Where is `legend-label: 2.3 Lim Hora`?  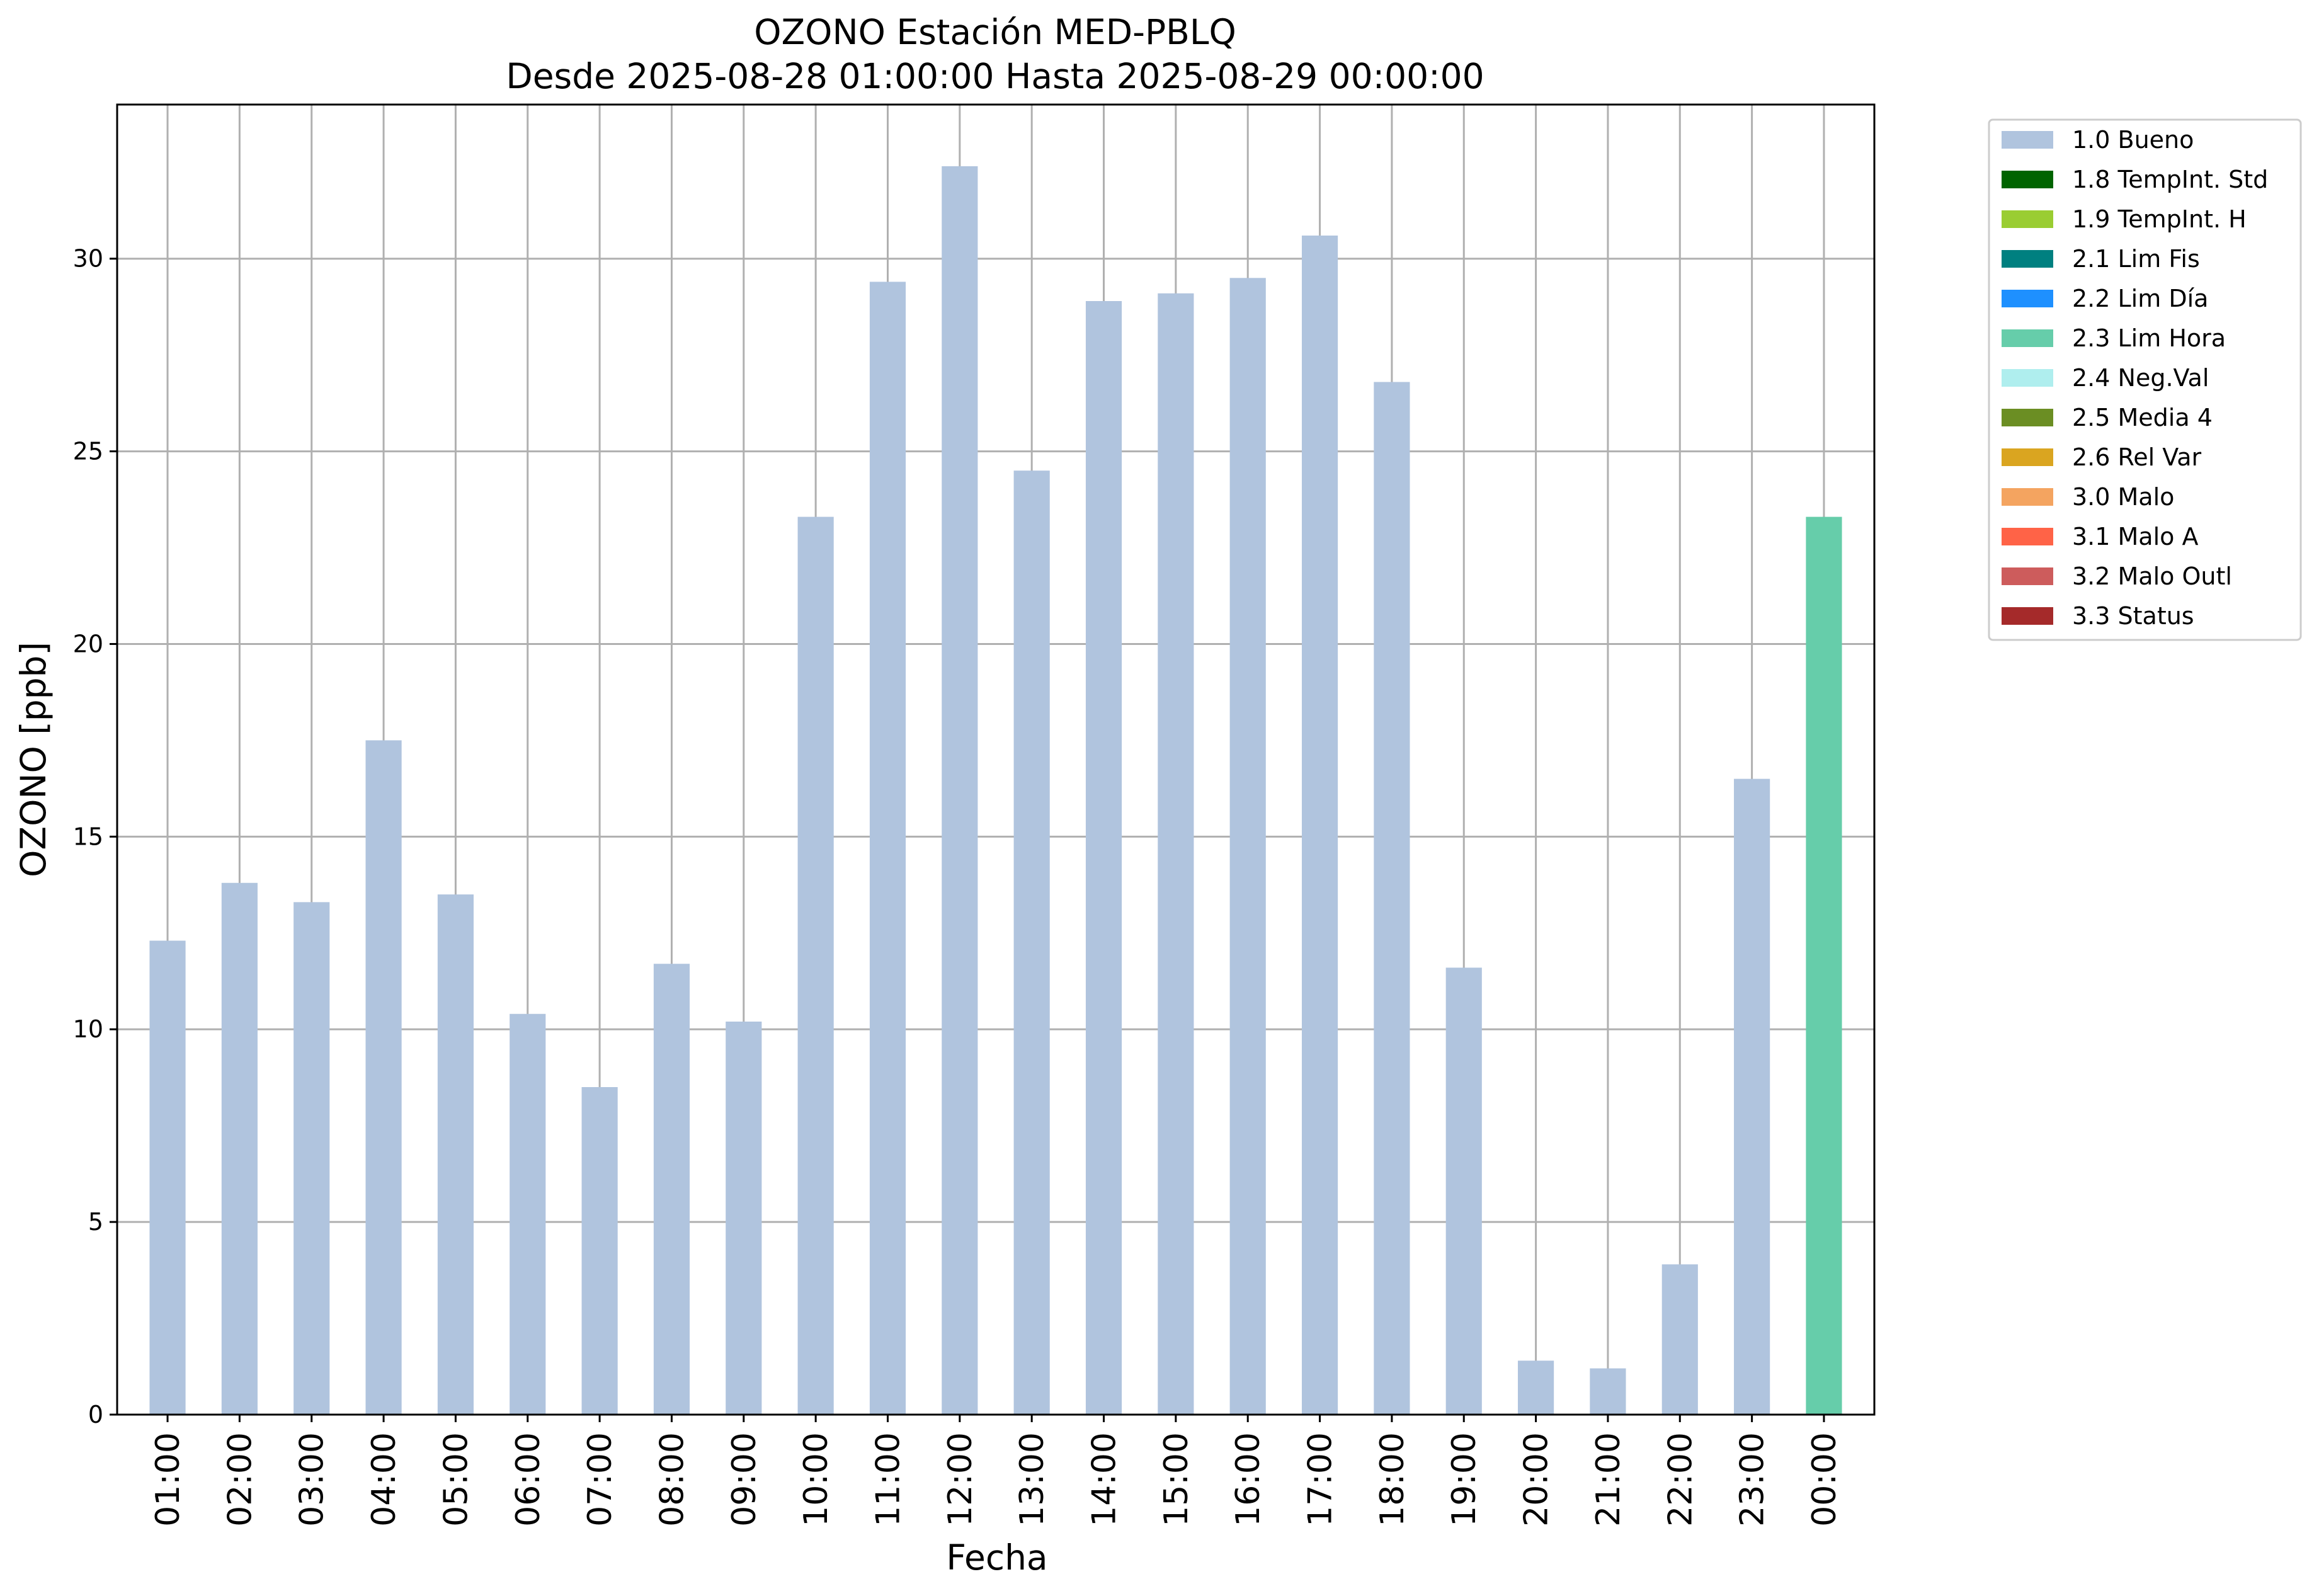
legend-label: 2.3 Lim Hora is located at coordinates (2149, 338).